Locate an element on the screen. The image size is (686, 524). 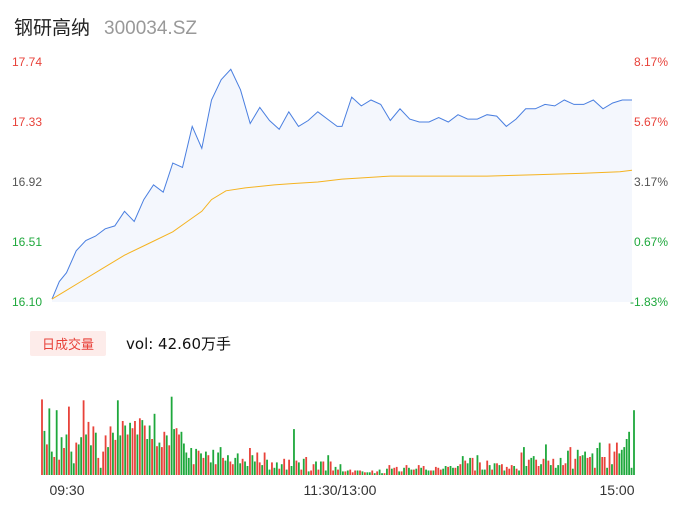
y-tick-label-left: 17.33 is located at coordinates (27, 122).